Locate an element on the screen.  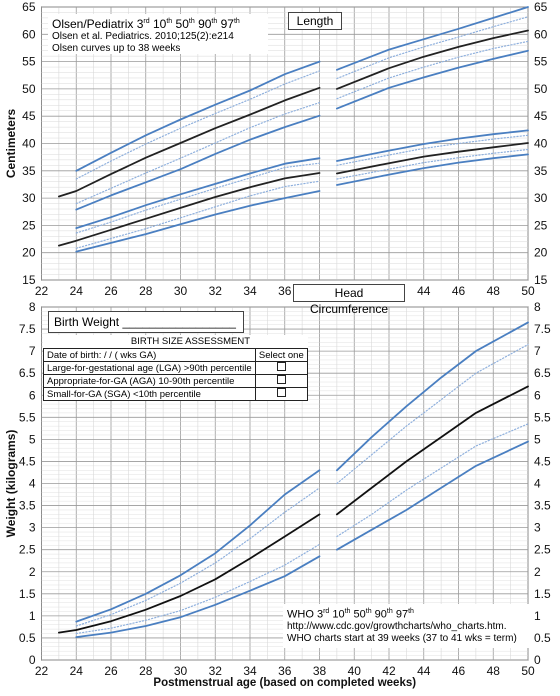
y-tick-label-left: 3.5 is located at coordinates (27, 506).